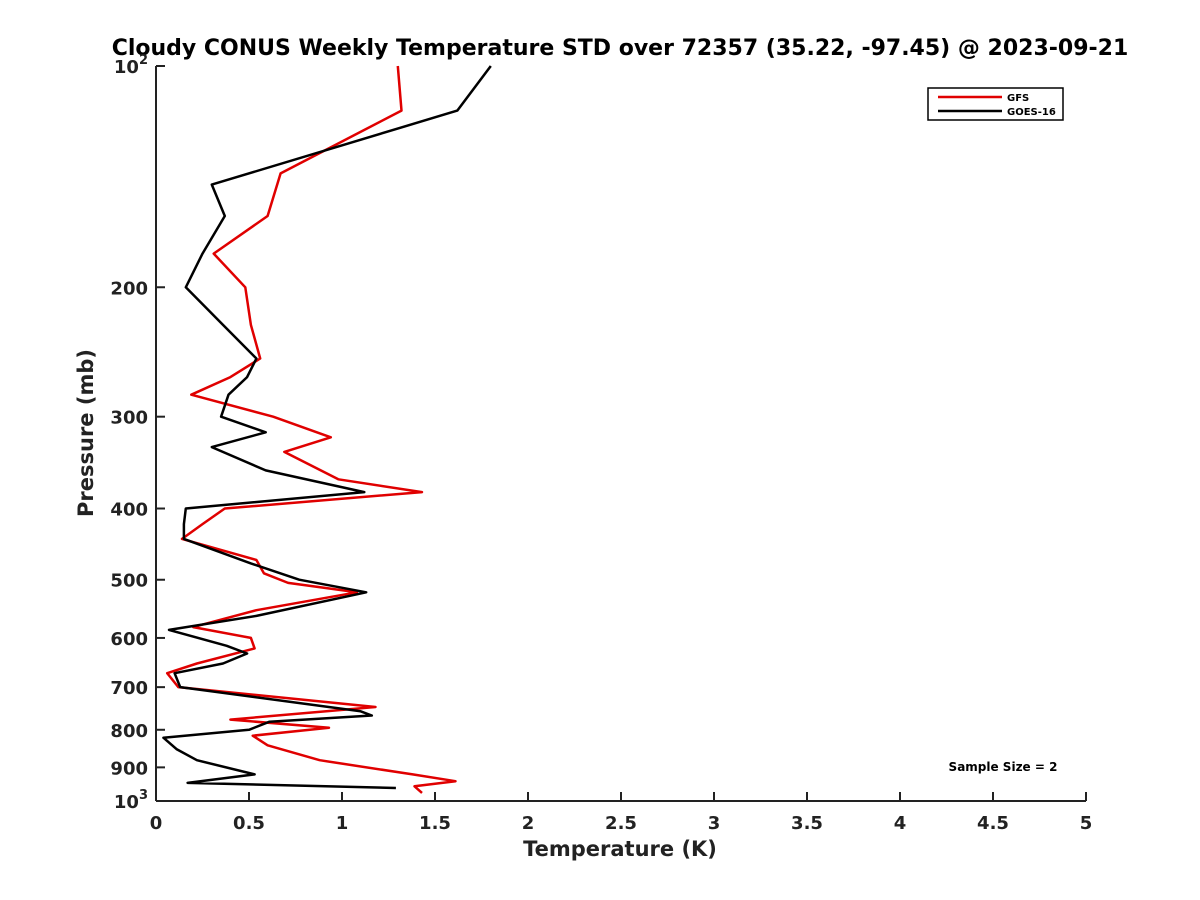 The image size is (1200, 900). I want to click on y-tick-label: 300, so click(129, 418).